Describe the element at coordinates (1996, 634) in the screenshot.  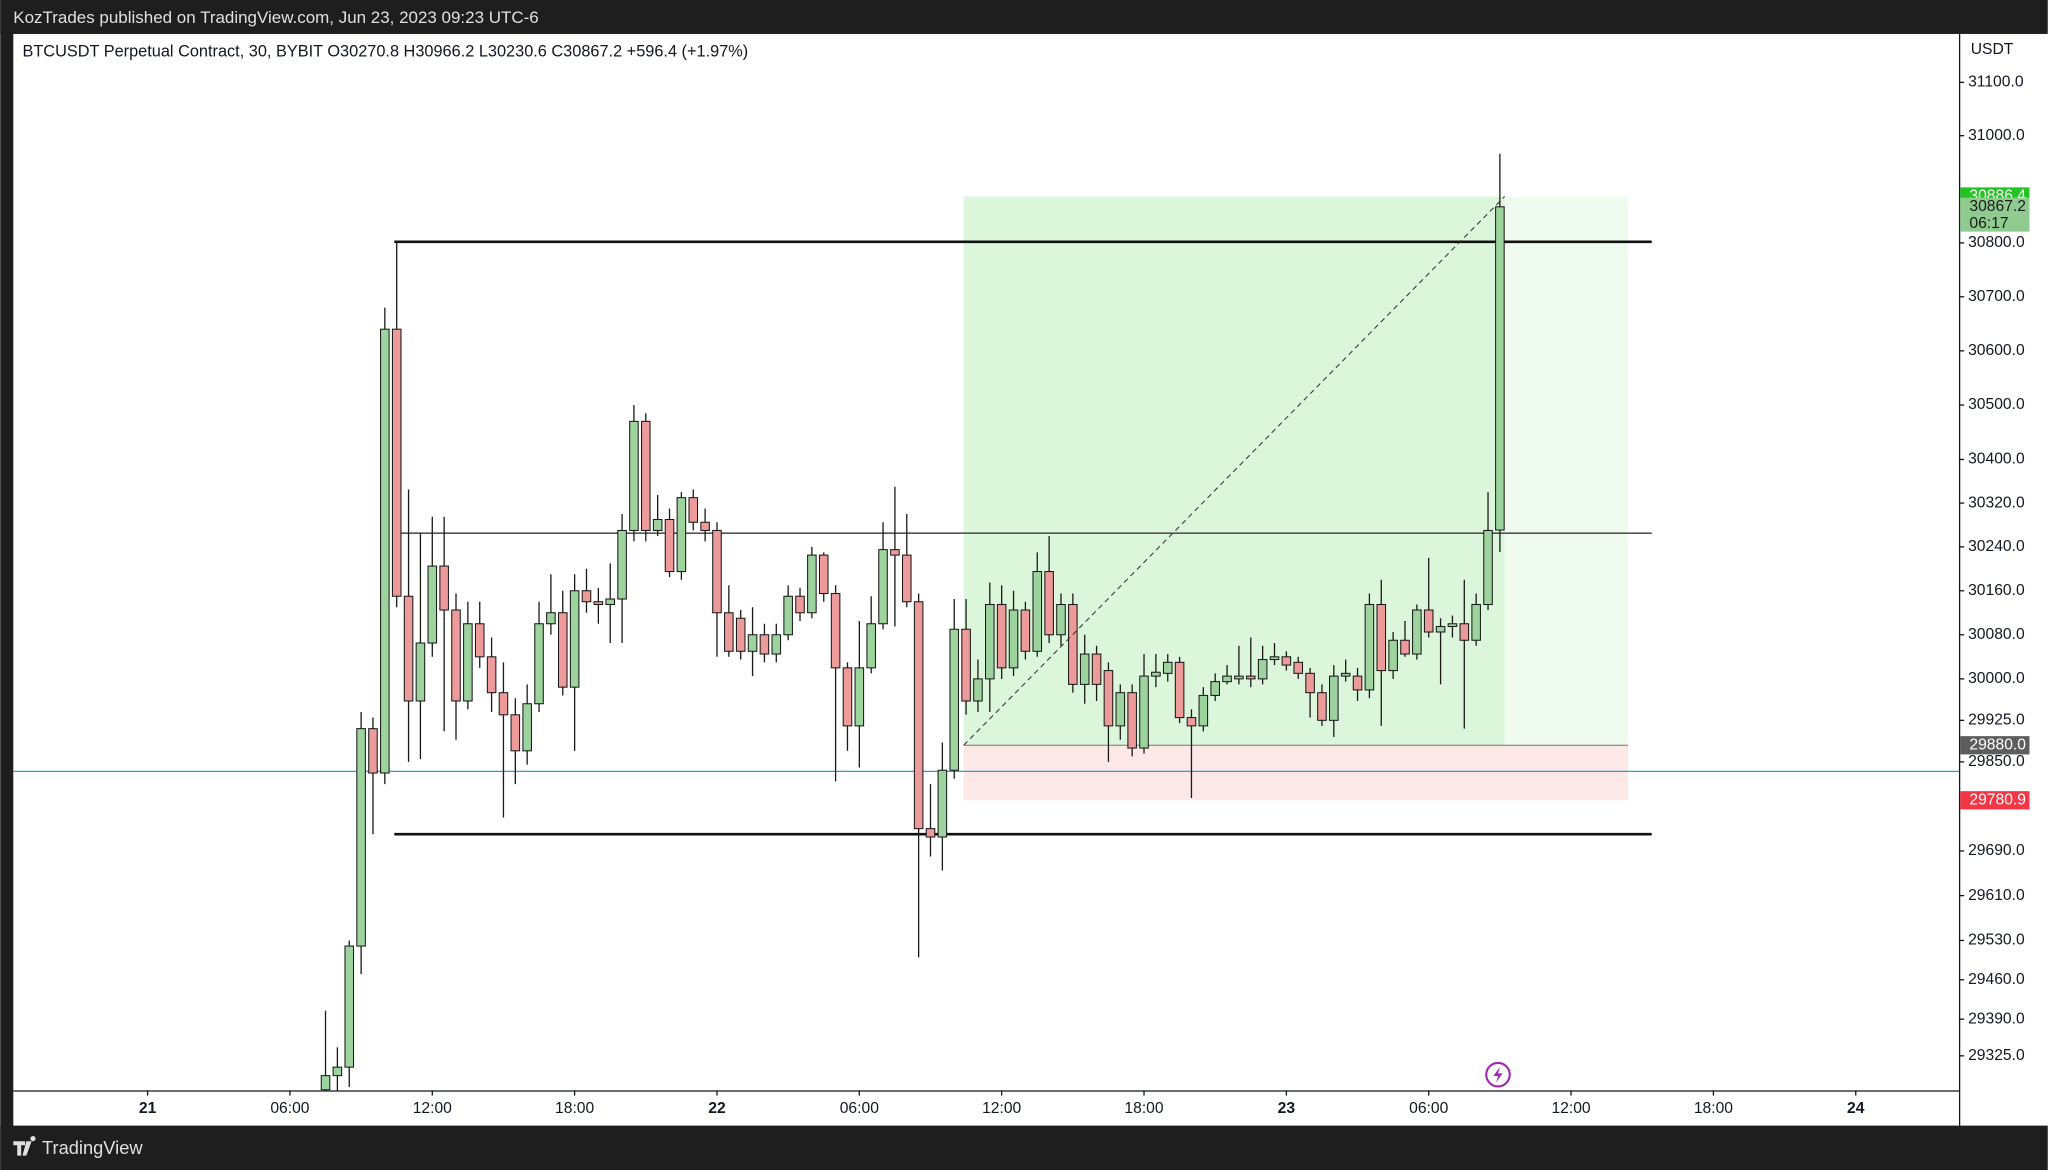
I see `y-tick-label: 30080.0` at that location.